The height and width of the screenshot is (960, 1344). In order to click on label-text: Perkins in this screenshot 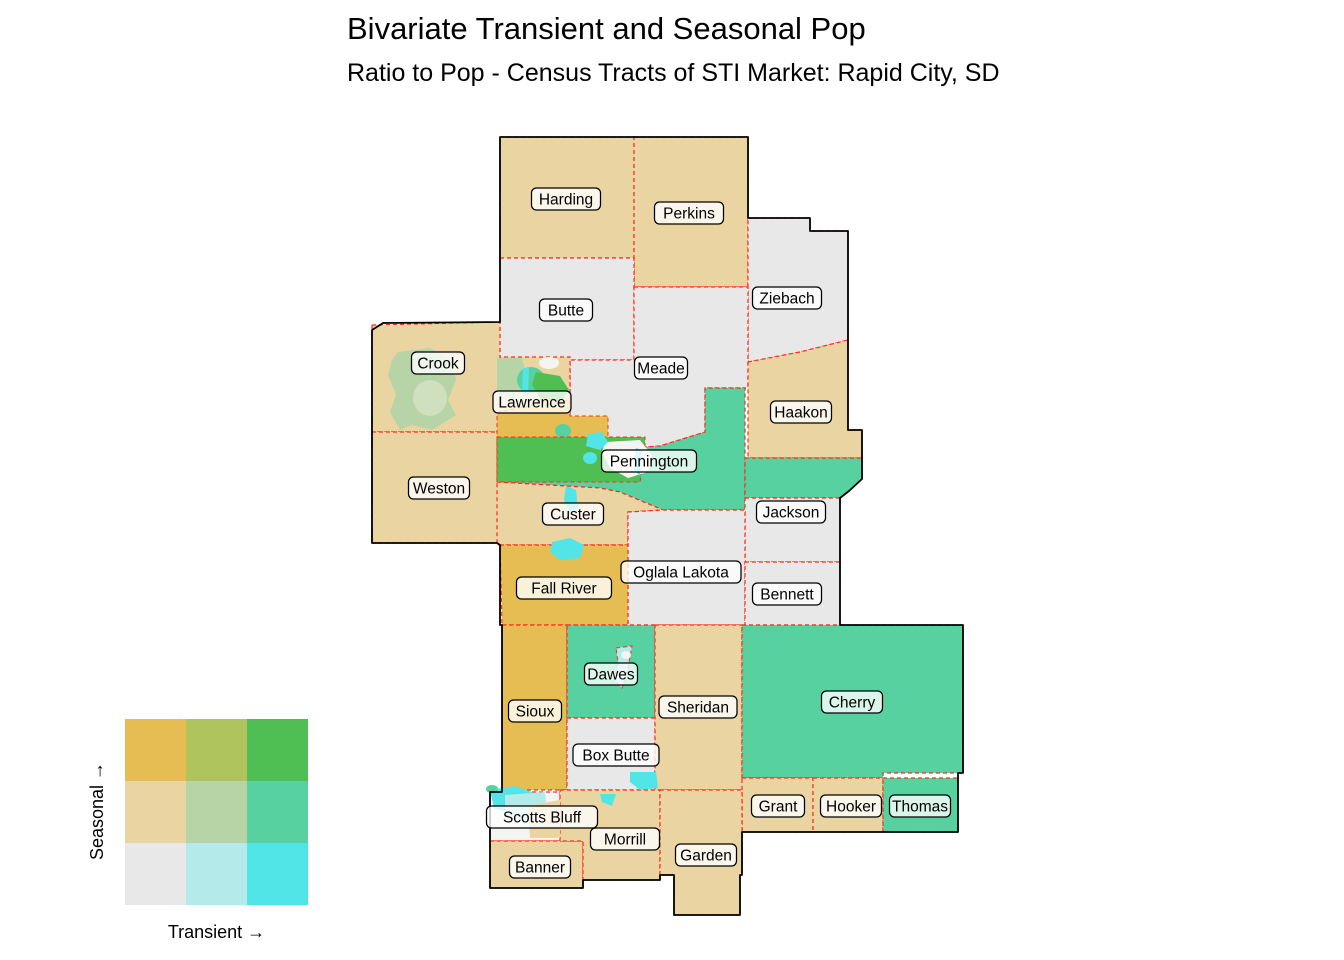, I will do `click(689, 214)`.